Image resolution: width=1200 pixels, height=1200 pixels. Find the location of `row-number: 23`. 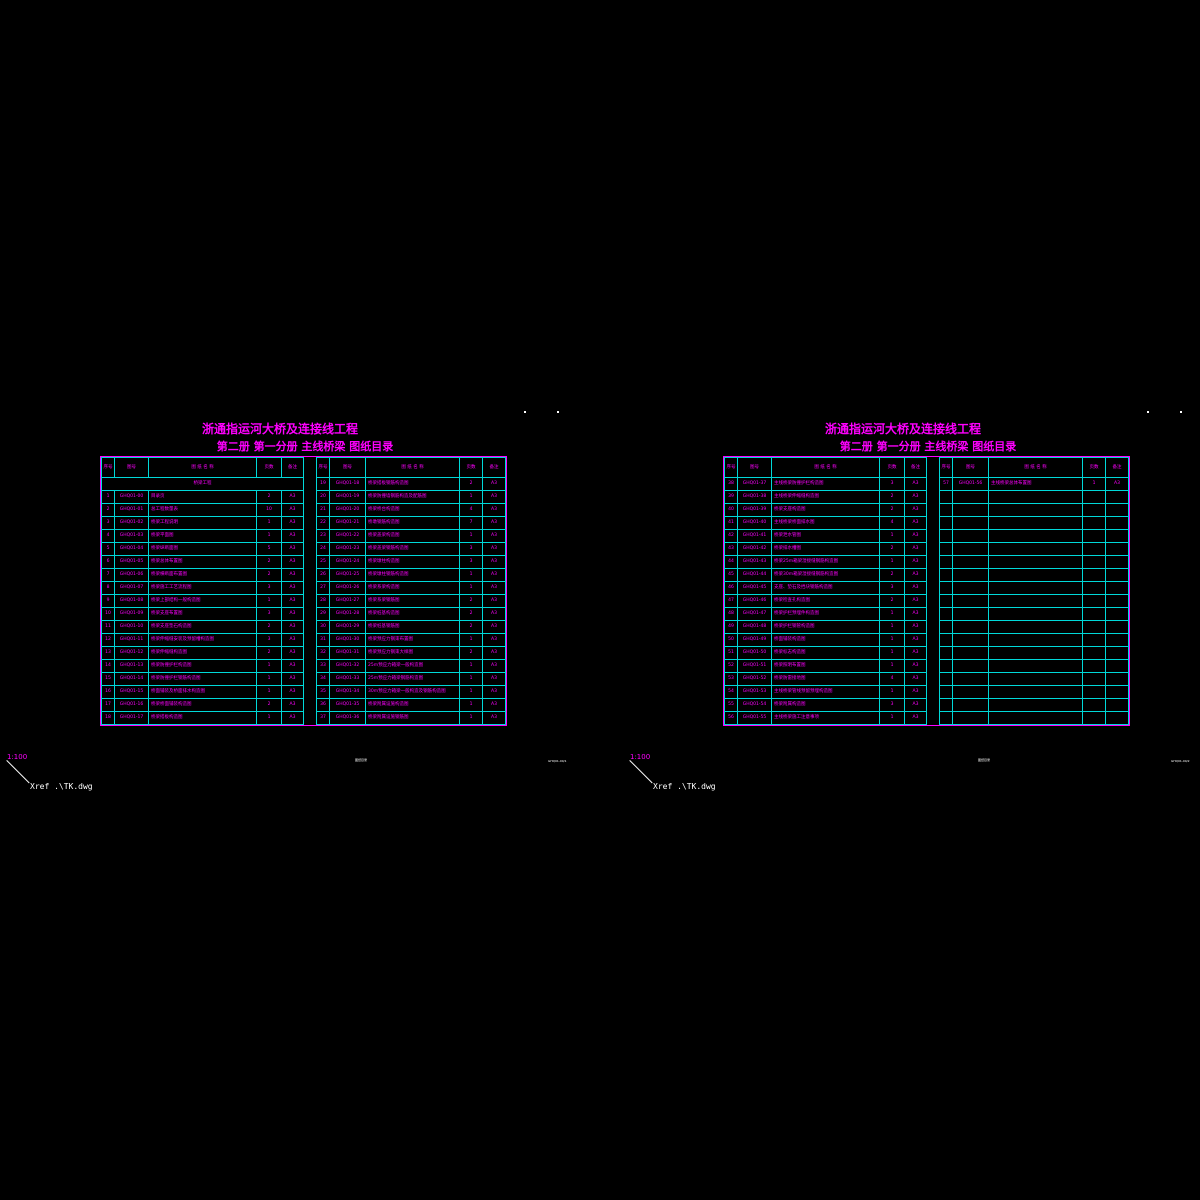

row-number: 23 is located at coordinates (323, 536).